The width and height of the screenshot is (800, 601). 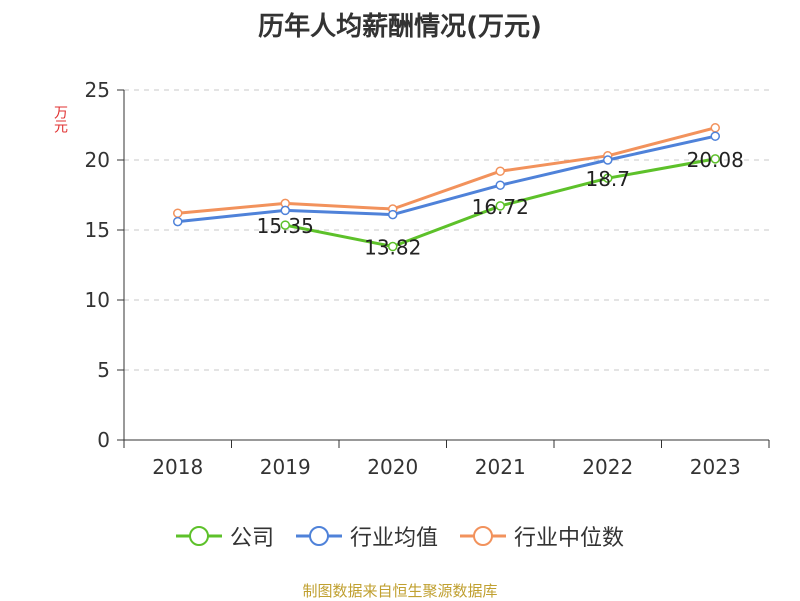 I want to click on legend-item: 行业中位数, so click(x=542, y=536).